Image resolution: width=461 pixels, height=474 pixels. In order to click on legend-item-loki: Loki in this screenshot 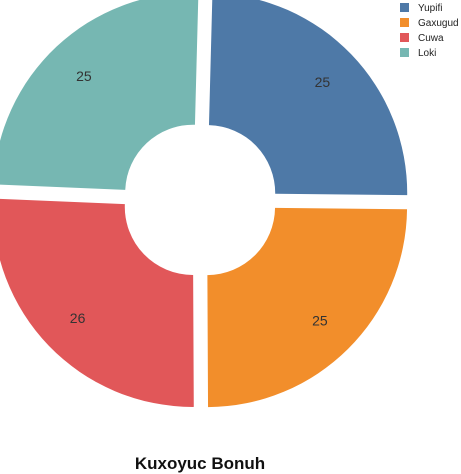, I will do `click(418, 53)`.